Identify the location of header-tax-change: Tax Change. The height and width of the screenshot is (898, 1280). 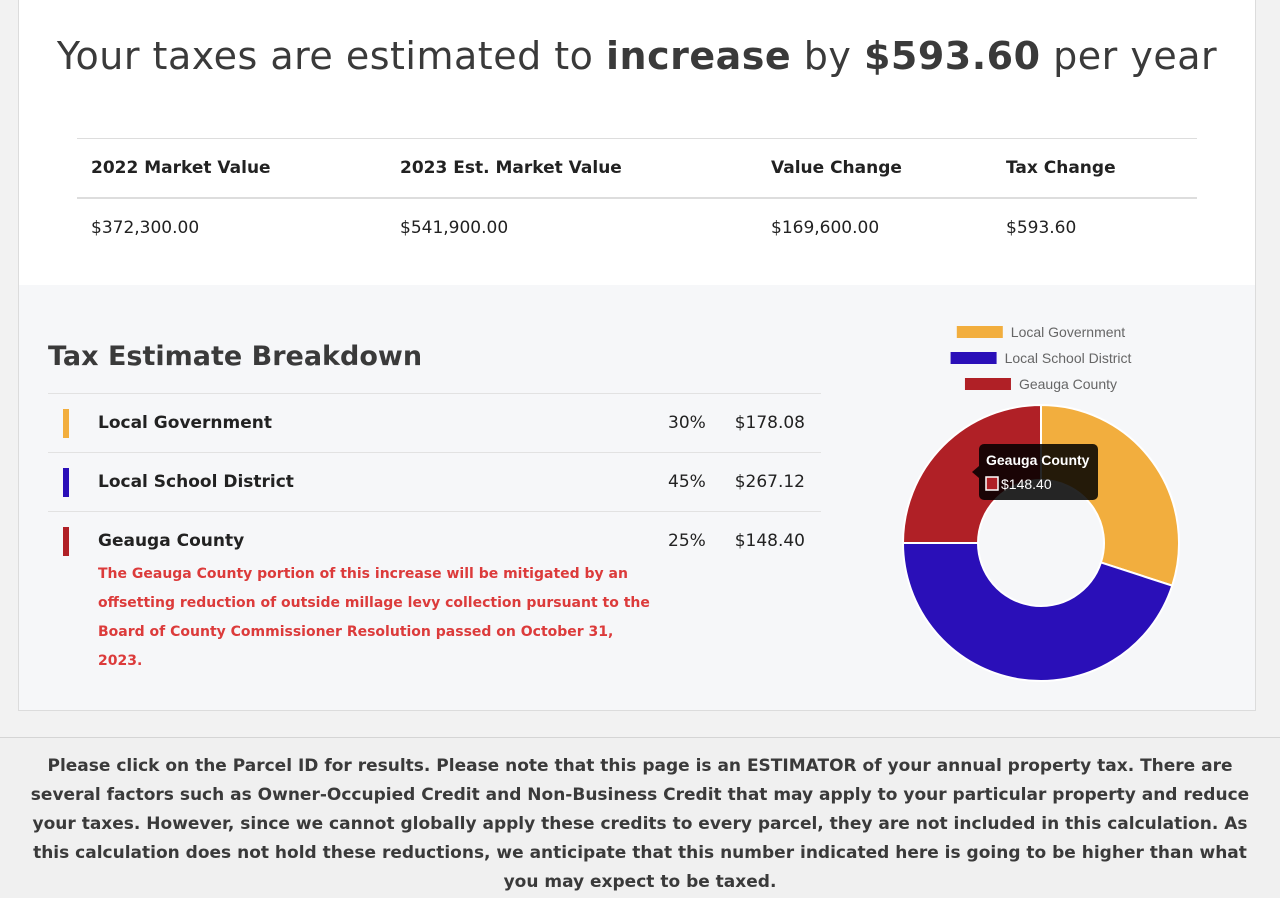
(1061, 168).